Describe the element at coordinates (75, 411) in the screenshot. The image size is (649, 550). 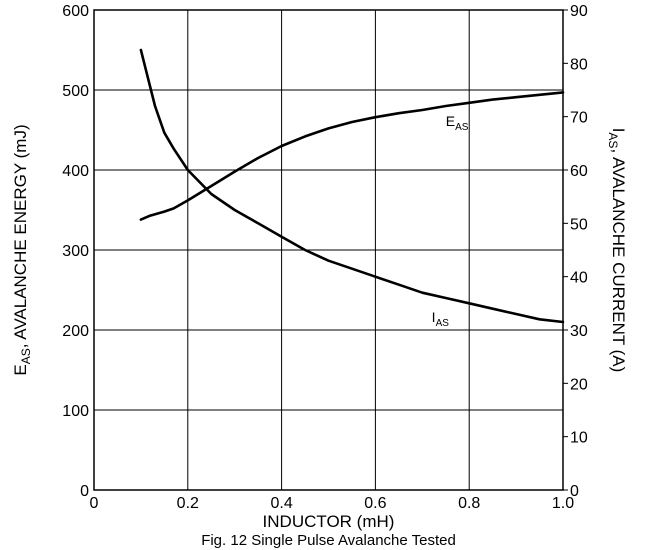
I see `y-left-tick-label: 100` at that location.